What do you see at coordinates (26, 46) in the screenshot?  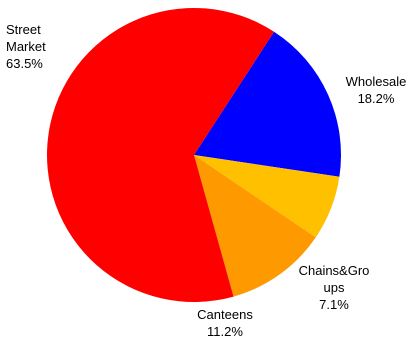 I see `data-label-street-market: Street Market 63.5%` at bounding box center [26, 46].